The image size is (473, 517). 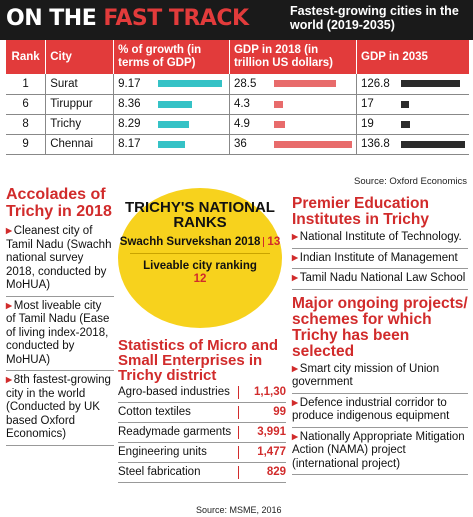 What do you see at coordinates (26, 57) in the screenshot?
I see `col-header-rank: Rank` at bounding box center [26, 57].